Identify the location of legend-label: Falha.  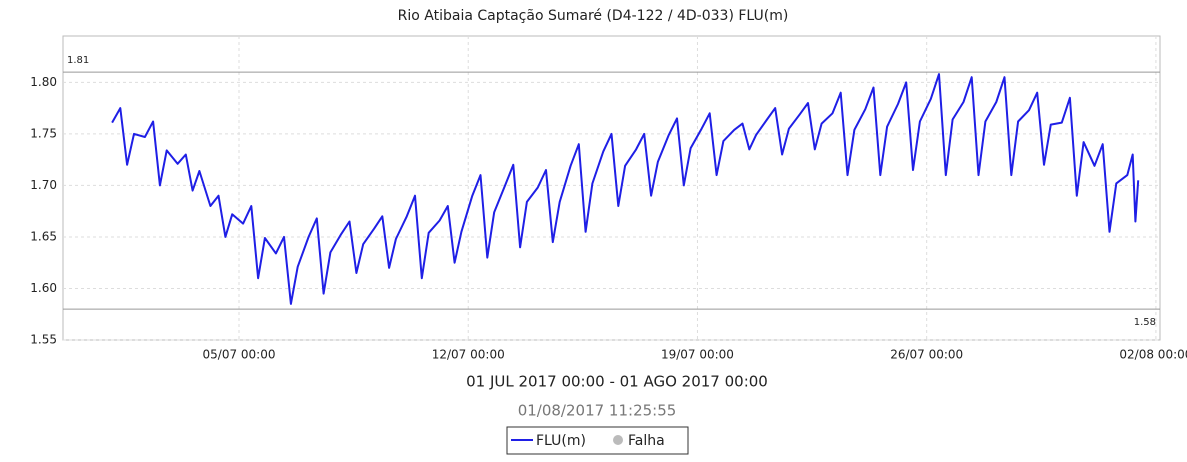
(646, 441).